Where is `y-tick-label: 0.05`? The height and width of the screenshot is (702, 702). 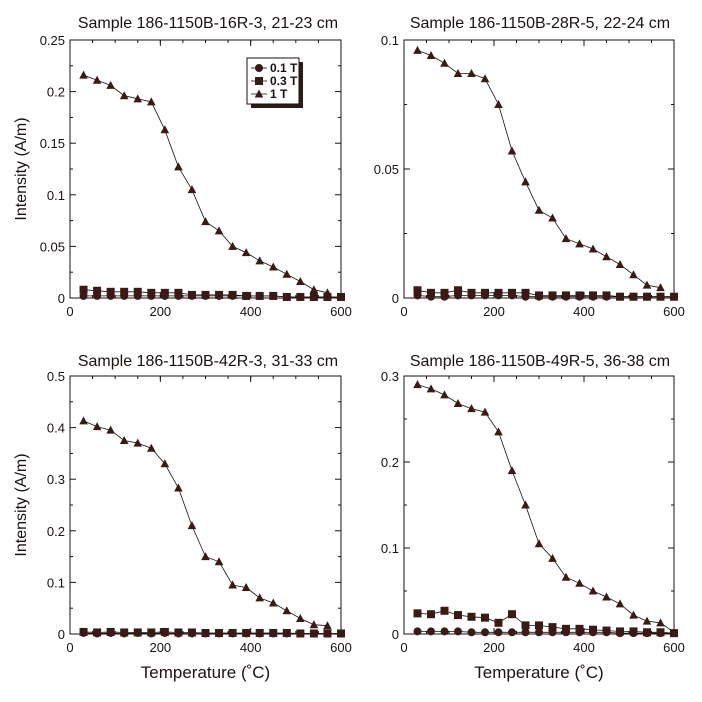
y-tick-label: 0.05 is located at coordinates (386, 169).